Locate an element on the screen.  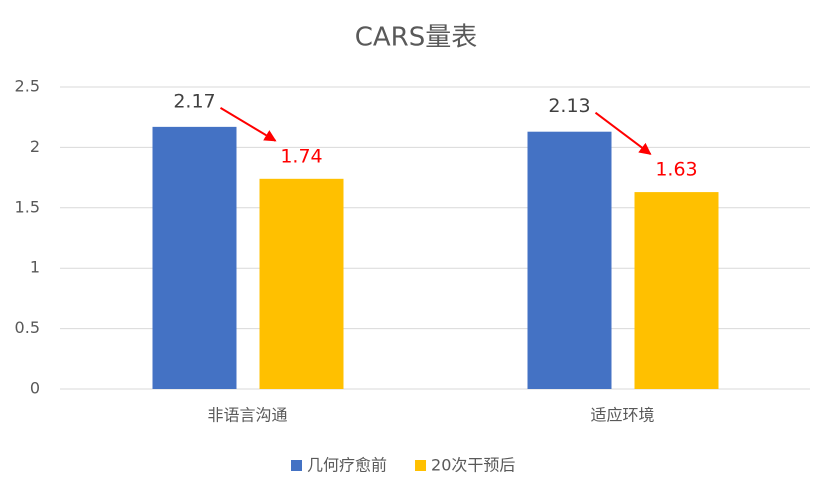
value-label: 2.13 is located at coordinates (569, 106).